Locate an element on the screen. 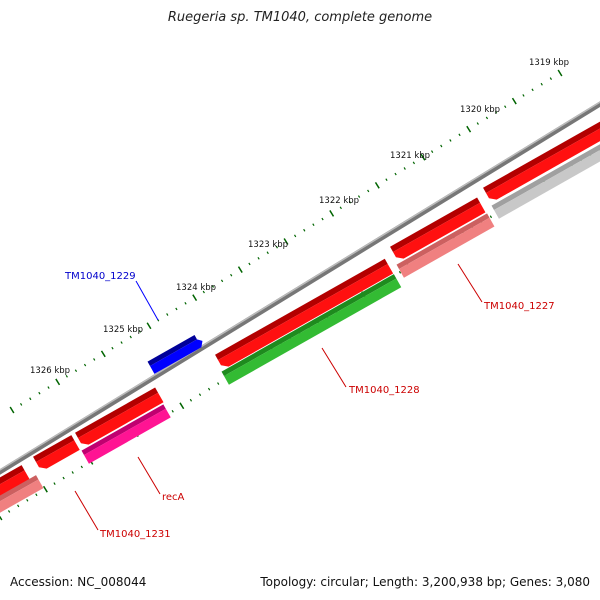 This screenshot has height=600, width=600. gene-other is located at coordinates (545, 177).